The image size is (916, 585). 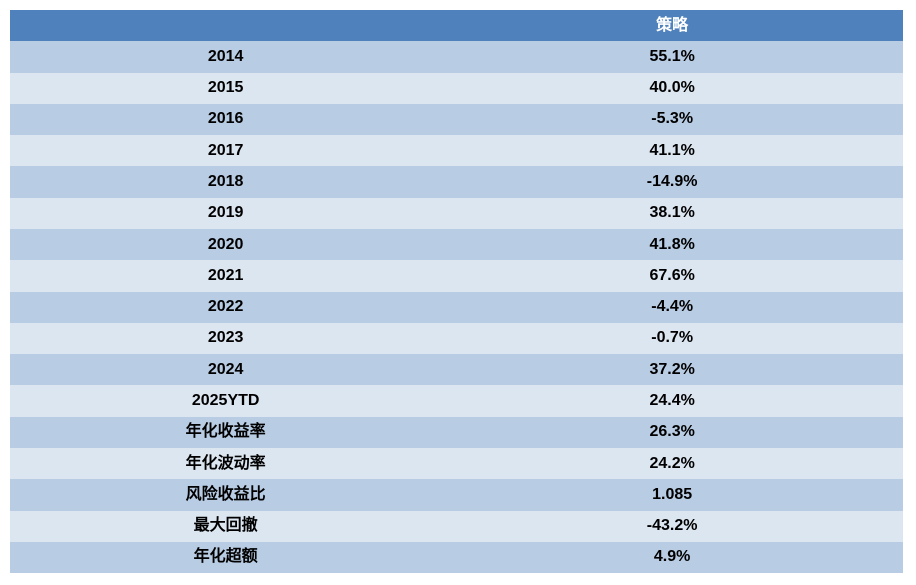 I want to click on table-row: 2017 41.1%, so click(x=456, y=151).